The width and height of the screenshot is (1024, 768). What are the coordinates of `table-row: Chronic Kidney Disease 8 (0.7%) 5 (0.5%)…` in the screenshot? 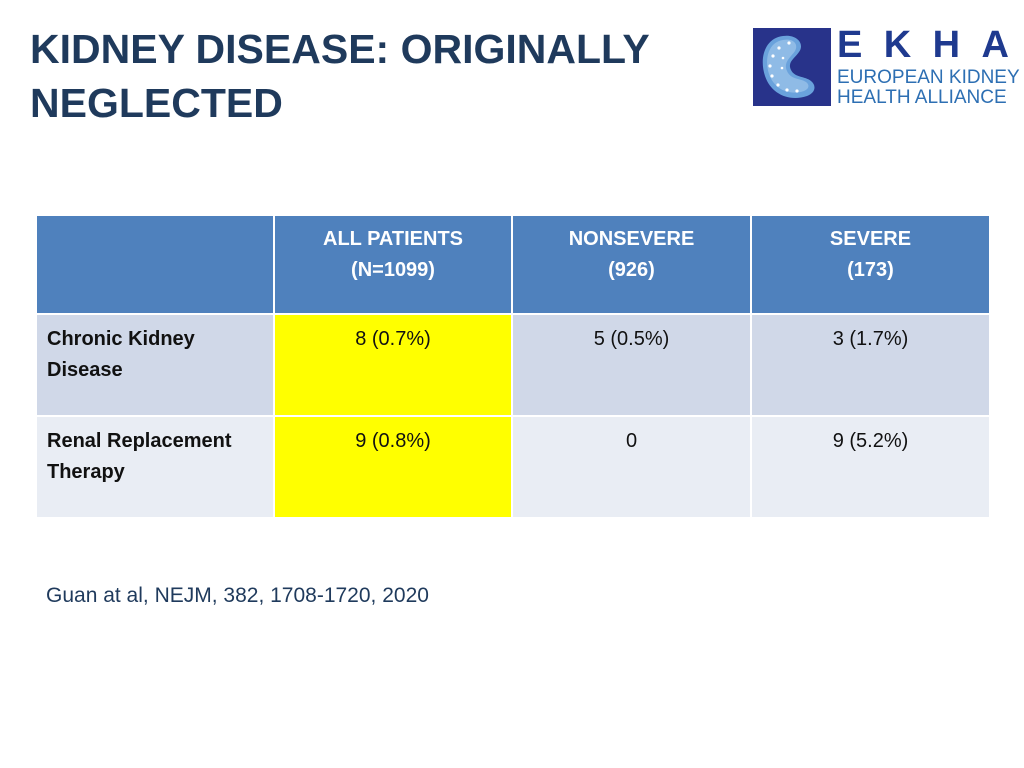 It's located at (513, 365).